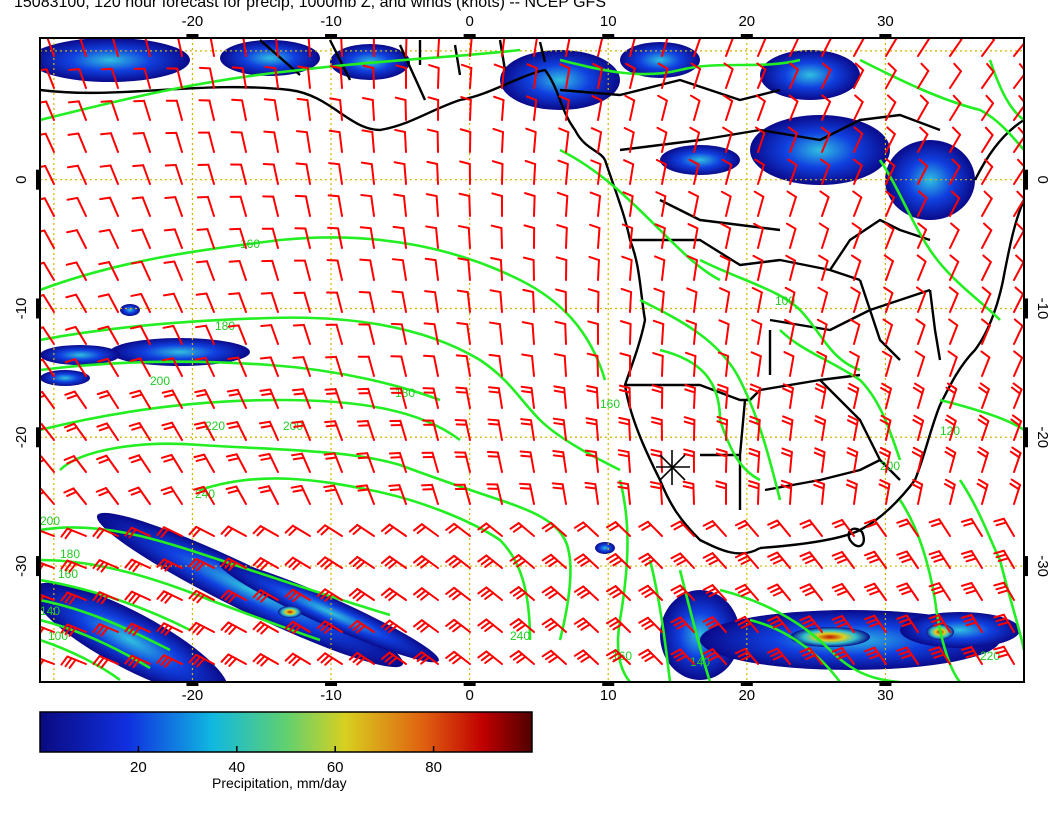 The image size is (1056, 816). I want to click on colorbar-tick-label: 40, so click(236, 767).